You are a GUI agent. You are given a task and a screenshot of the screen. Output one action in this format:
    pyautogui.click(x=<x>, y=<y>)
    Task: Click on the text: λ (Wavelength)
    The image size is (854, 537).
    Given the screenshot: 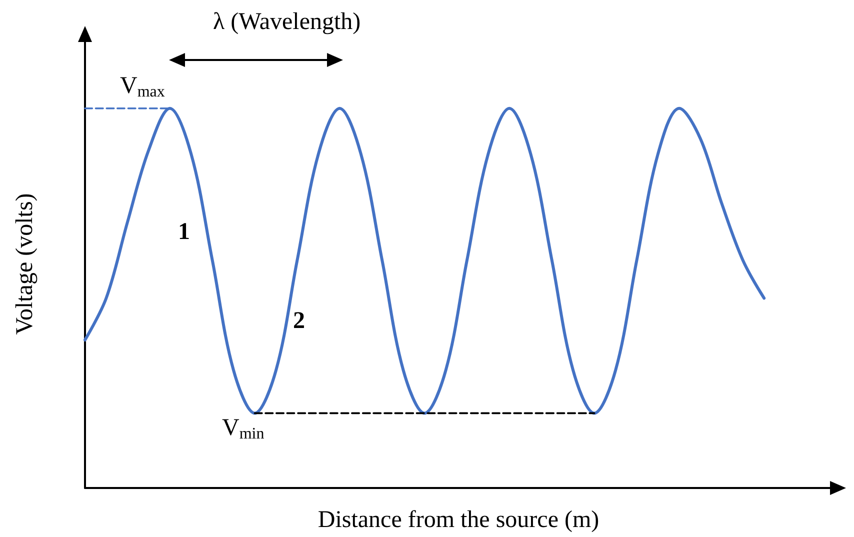 What is the action you would take?
    pyautogui.click(x=287, y=22)
    